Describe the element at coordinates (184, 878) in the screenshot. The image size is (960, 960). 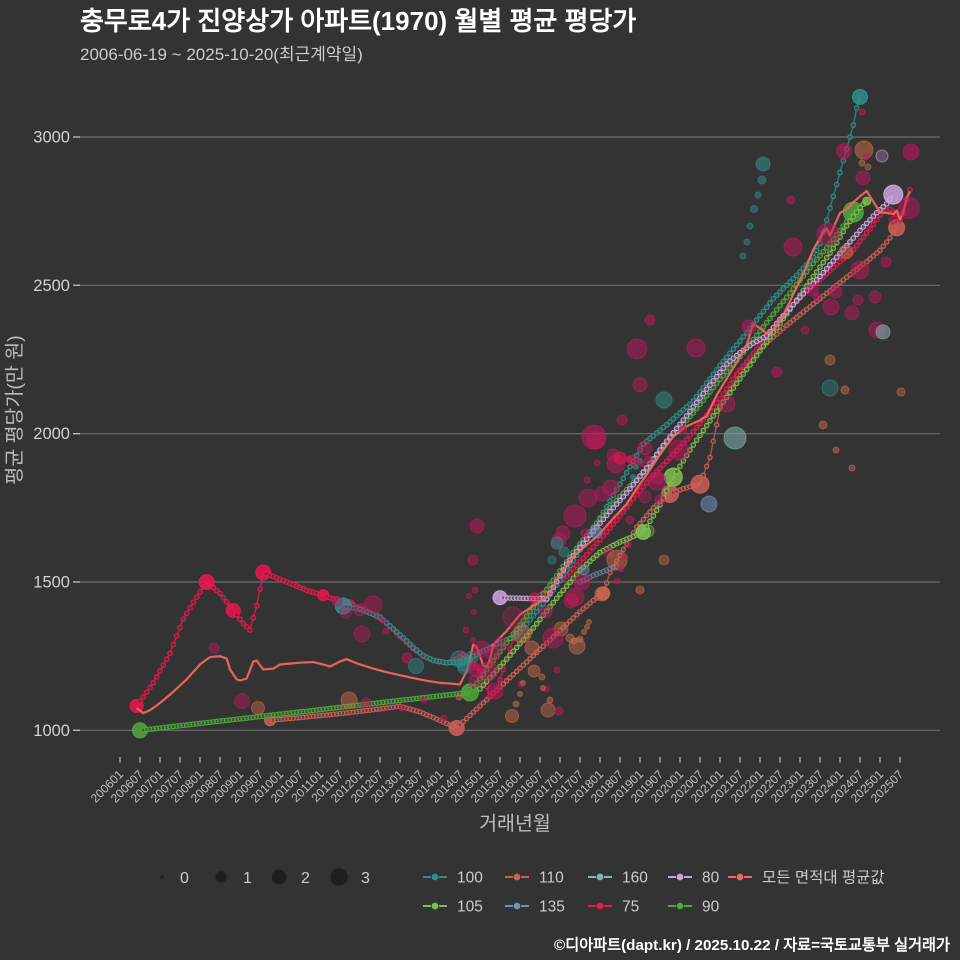
I see `svg-text: 0` at that location.